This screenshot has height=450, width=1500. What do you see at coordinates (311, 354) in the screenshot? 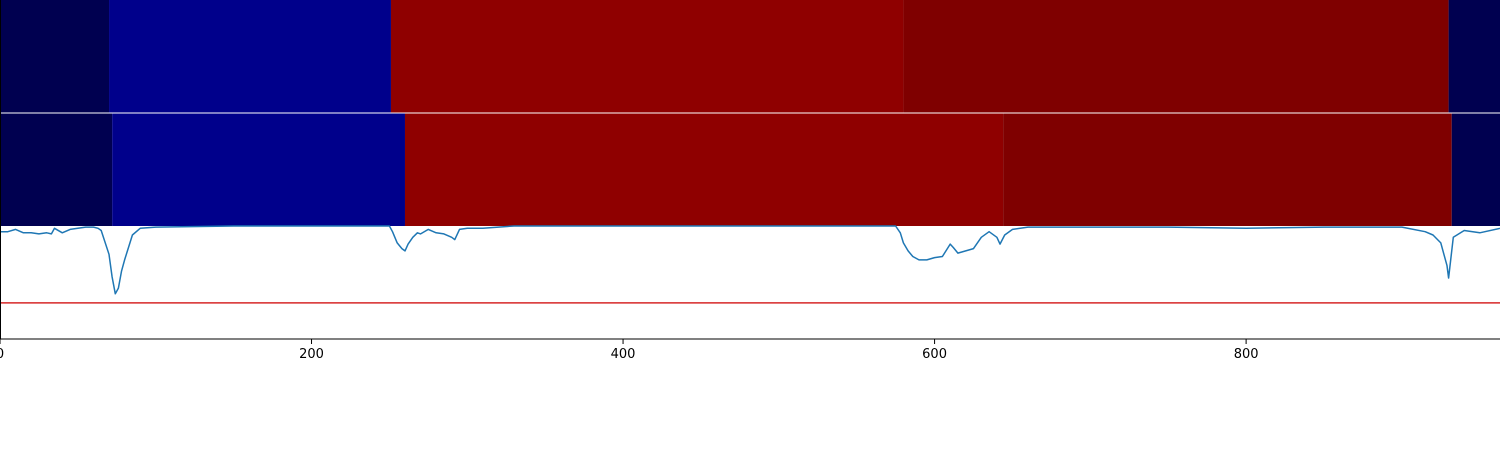
I see `x-tick-label-1: 200` at bounding box center [311, 354].